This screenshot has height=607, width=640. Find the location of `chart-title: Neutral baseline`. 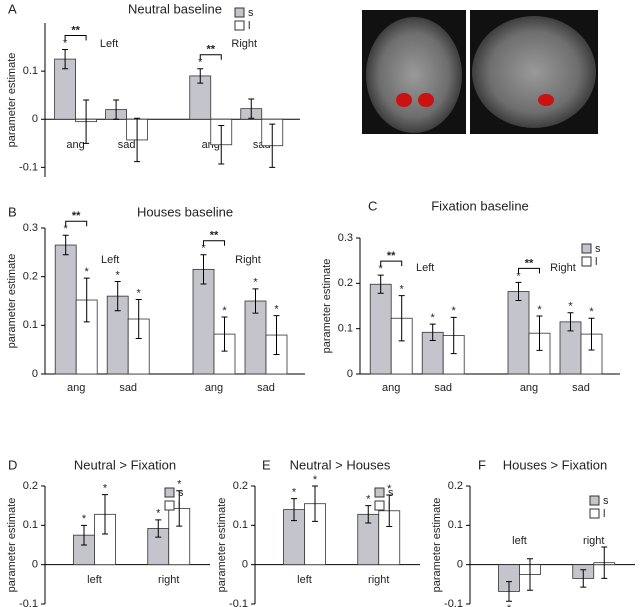

chart-title: Neutral baseline is located at coordinates (175, 8).